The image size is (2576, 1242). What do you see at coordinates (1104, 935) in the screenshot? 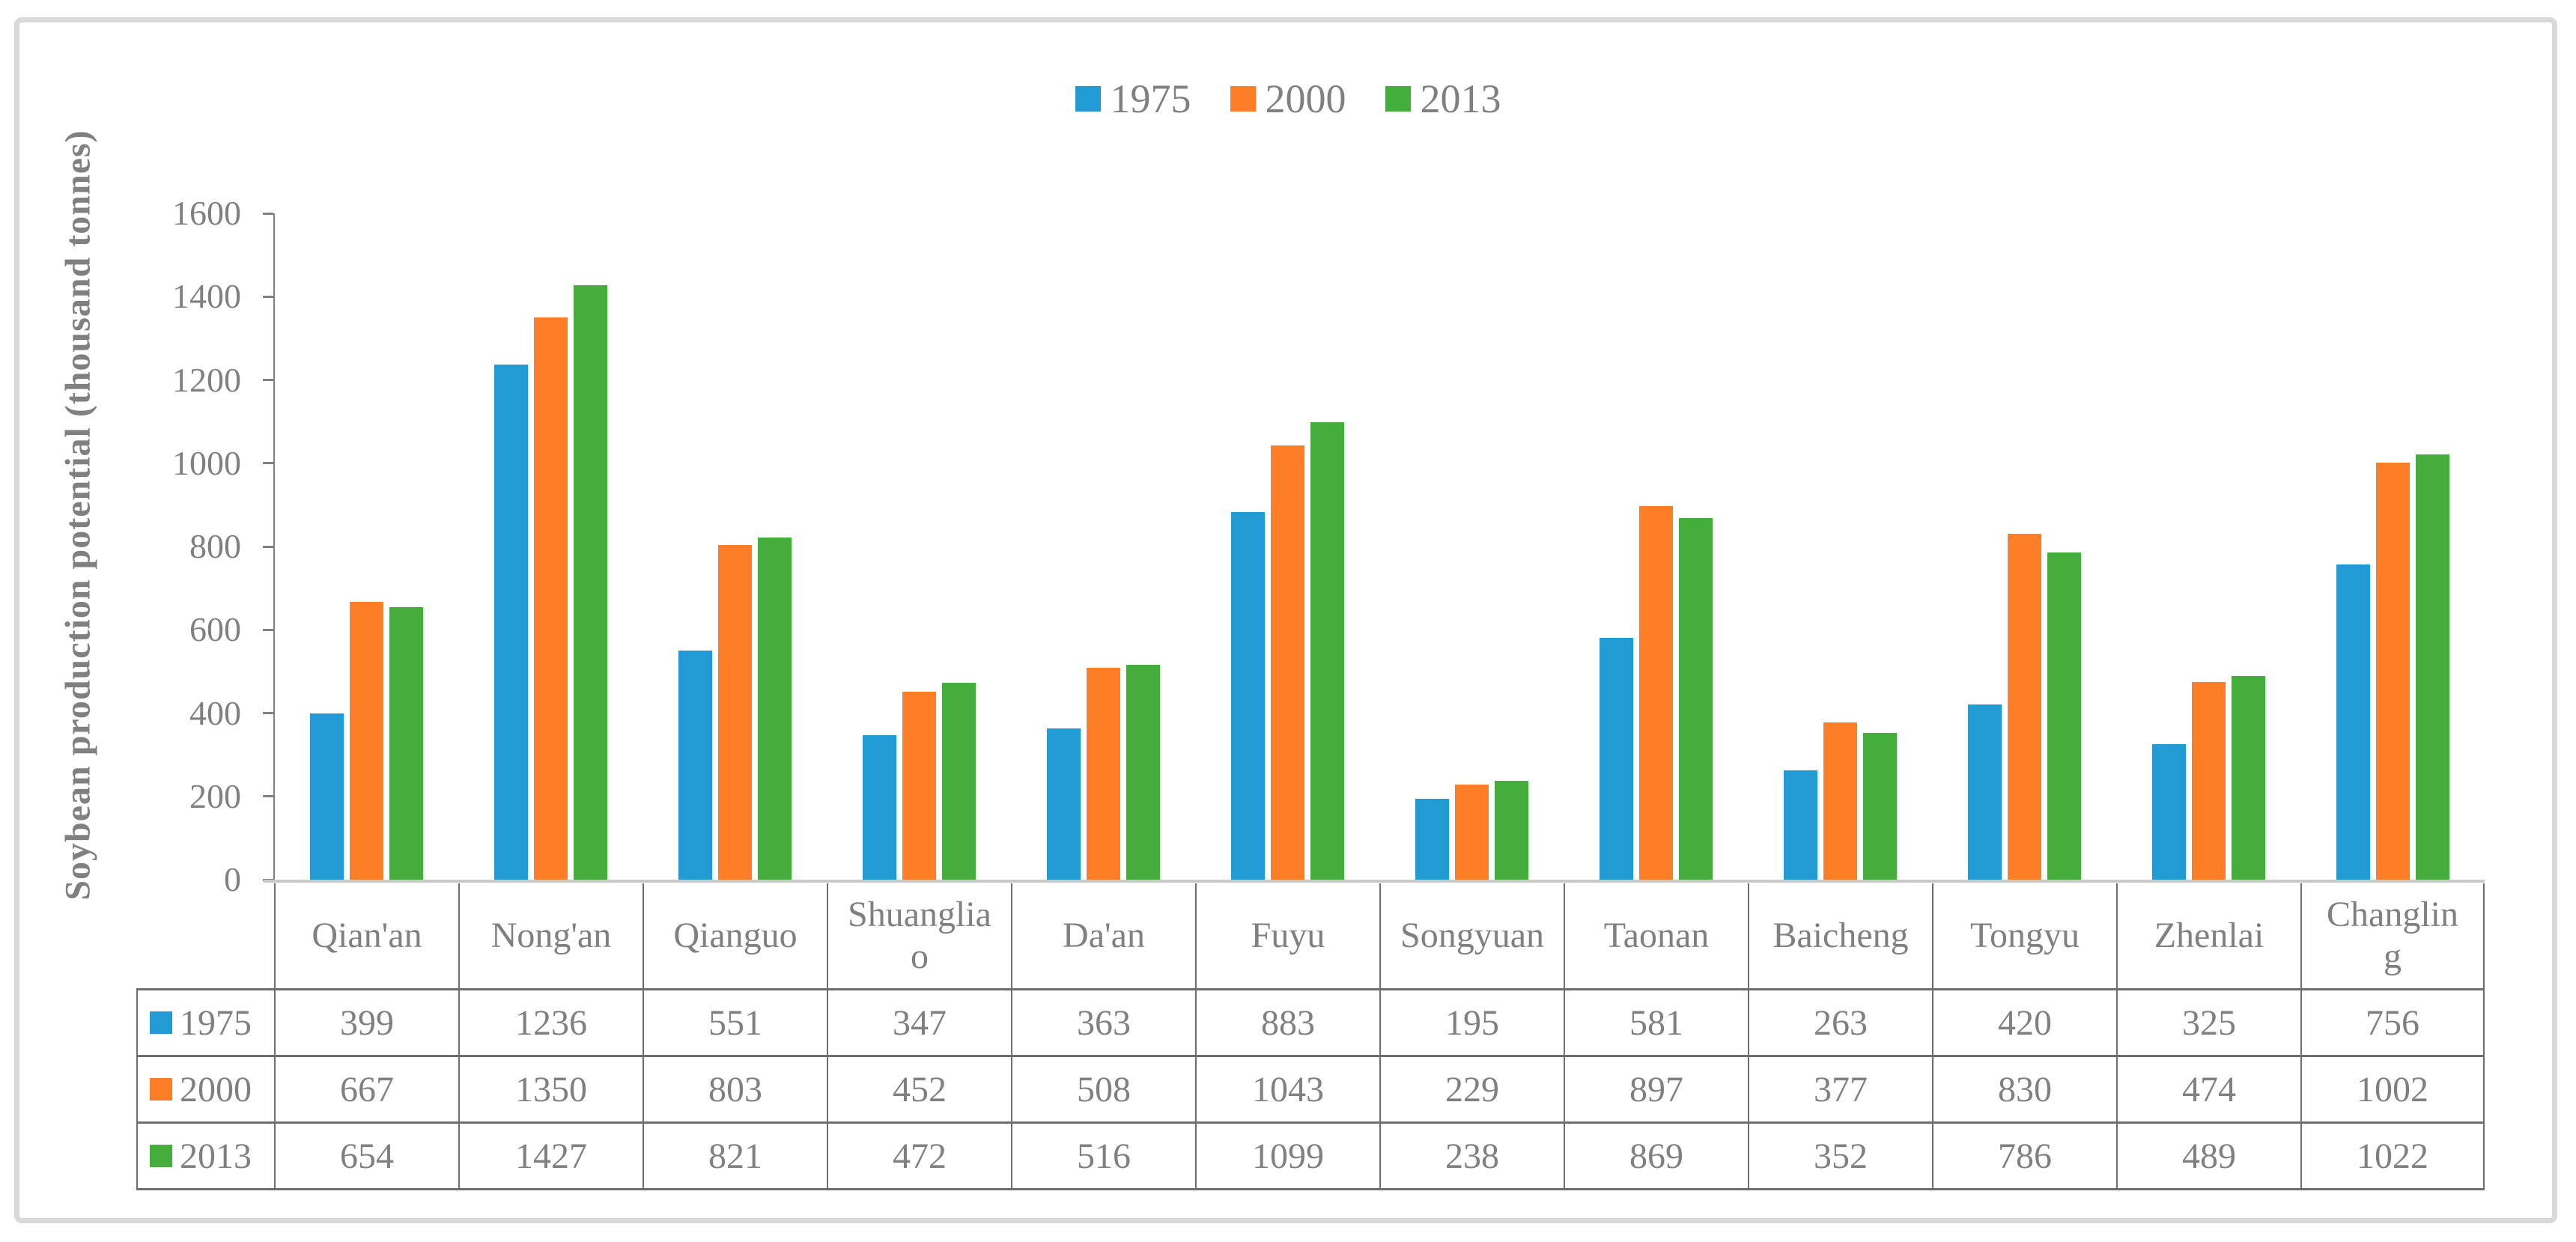
I see `table-header-label: Da'an` at bounding box center [1104, 935].